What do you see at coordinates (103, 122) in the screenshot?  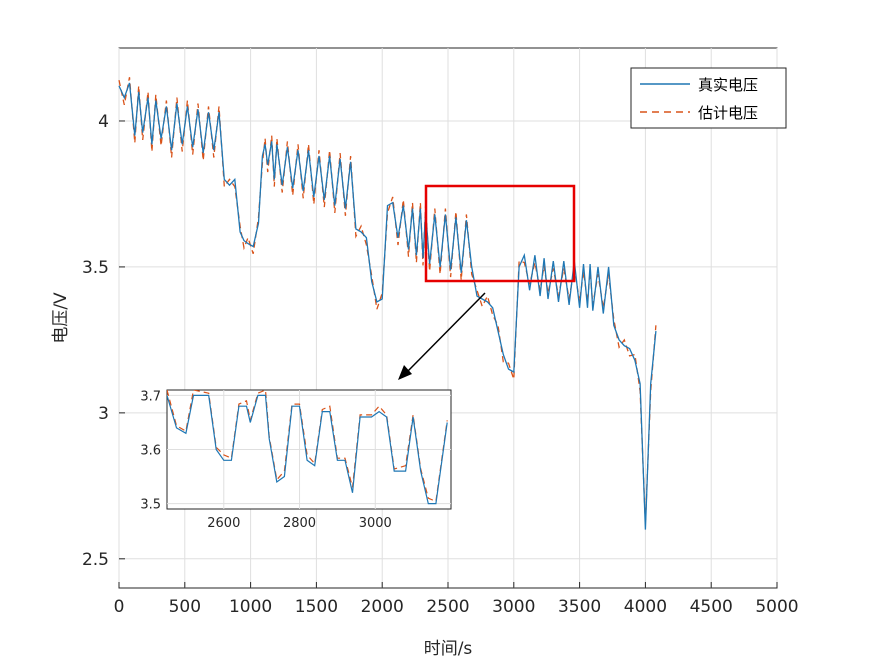 I see `y-tick-label: 4` at bounding box center [103, 122].